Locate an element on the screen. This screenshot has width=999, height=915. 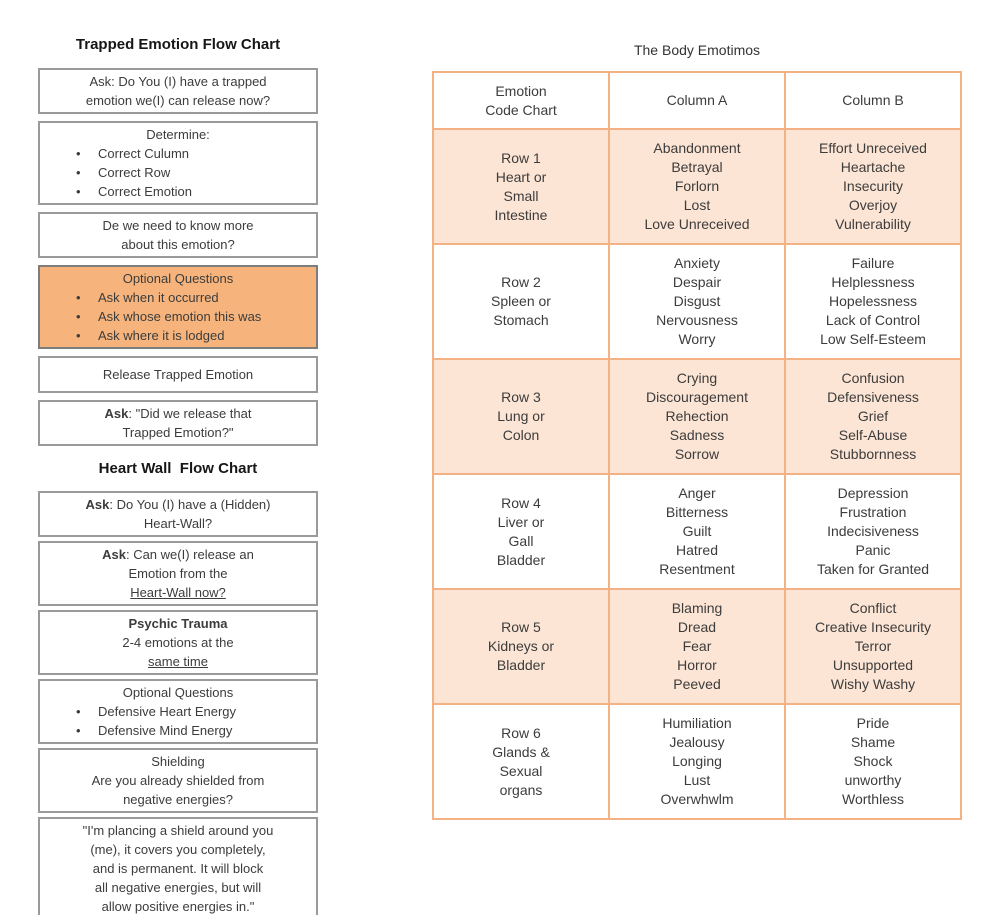
table-header-cell: Emotion Code Chart is located at coordinates (521, 100).